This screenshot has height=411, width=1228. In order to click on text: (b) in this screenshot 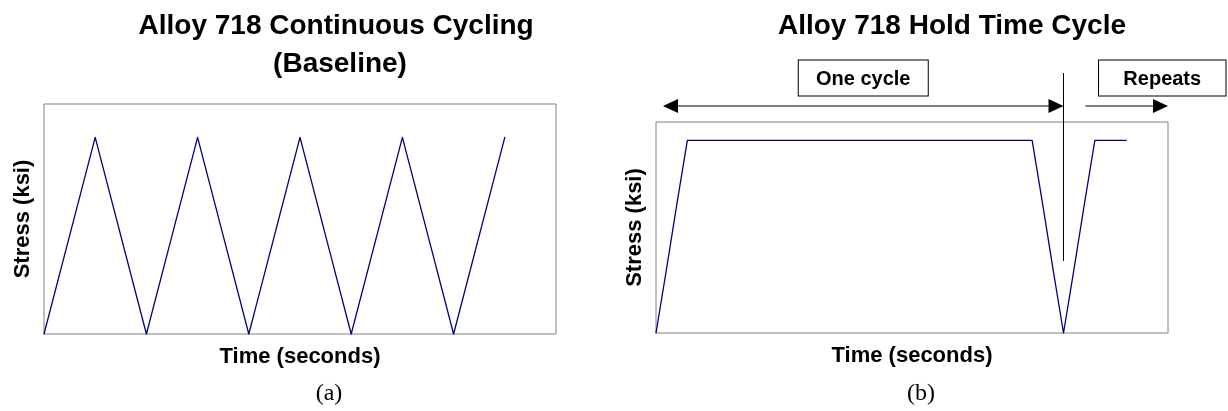, I will do `click(921, 392)`.